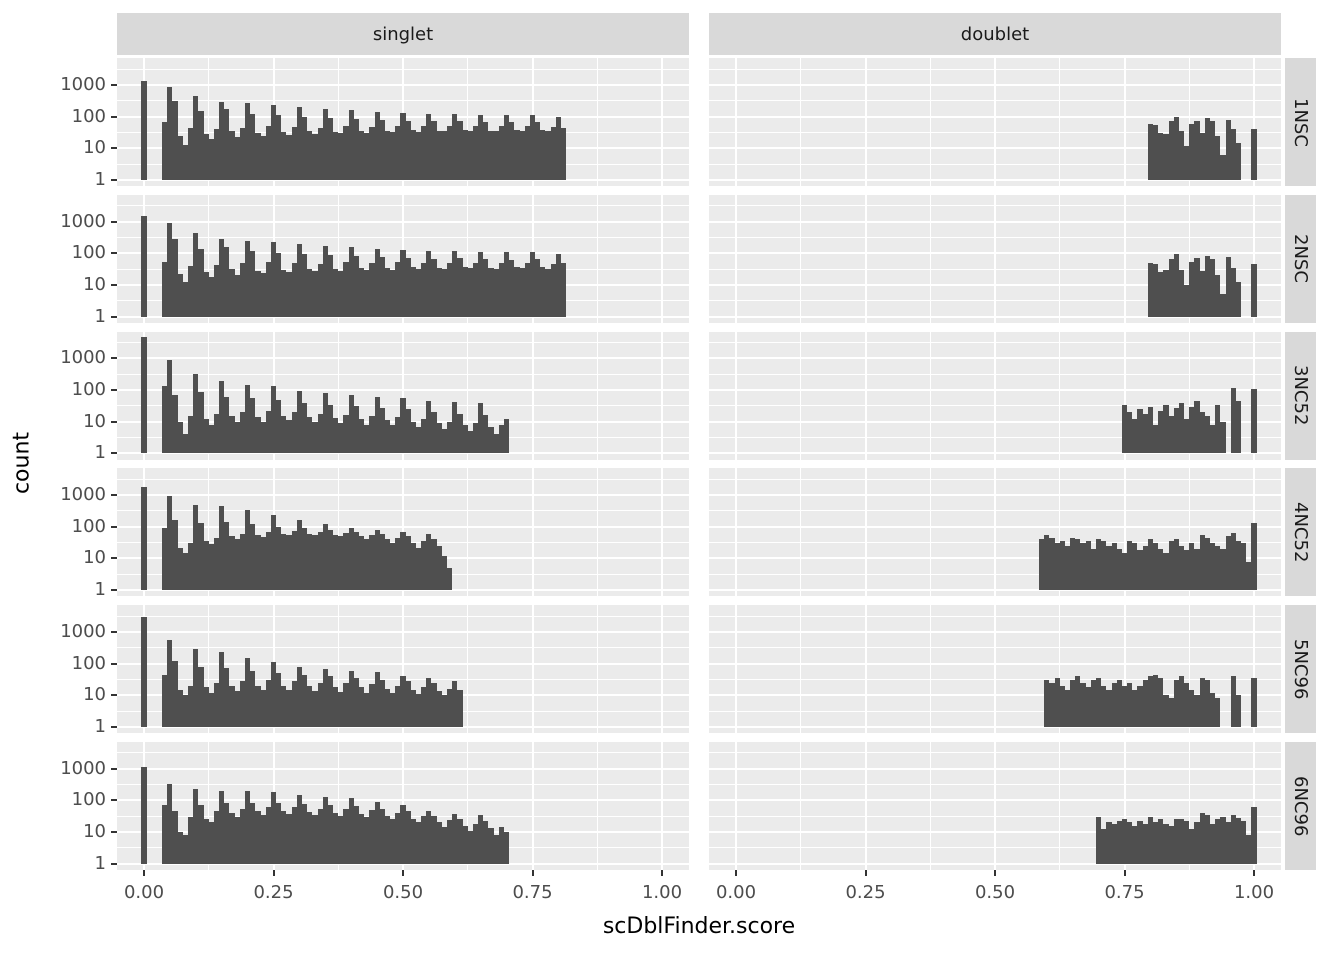 The image size is (1344, 960). I want to click on facet-strip-row-4NC52: 4NC52, so click(1300, 532).